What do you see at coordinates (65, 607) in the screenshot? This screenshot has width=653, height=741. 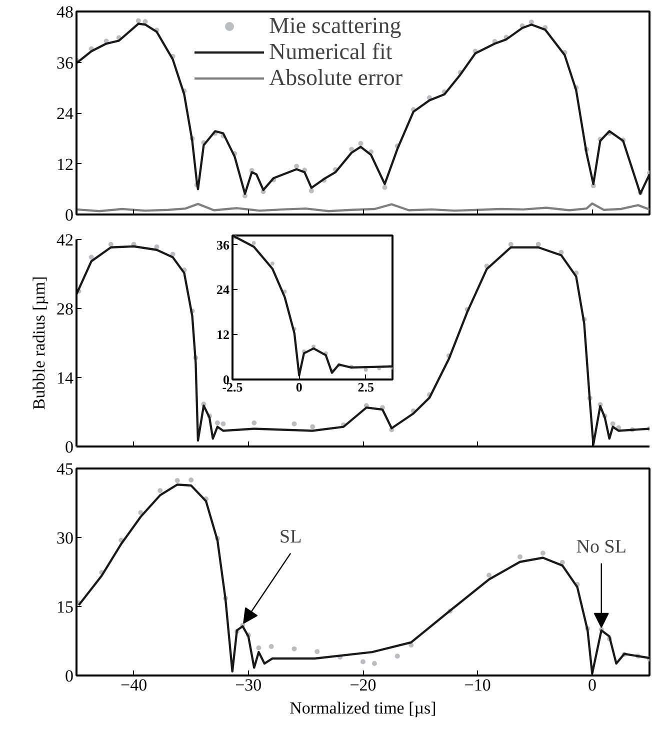 I see `y-tick-label: 15` at bounding box center [65, 607].